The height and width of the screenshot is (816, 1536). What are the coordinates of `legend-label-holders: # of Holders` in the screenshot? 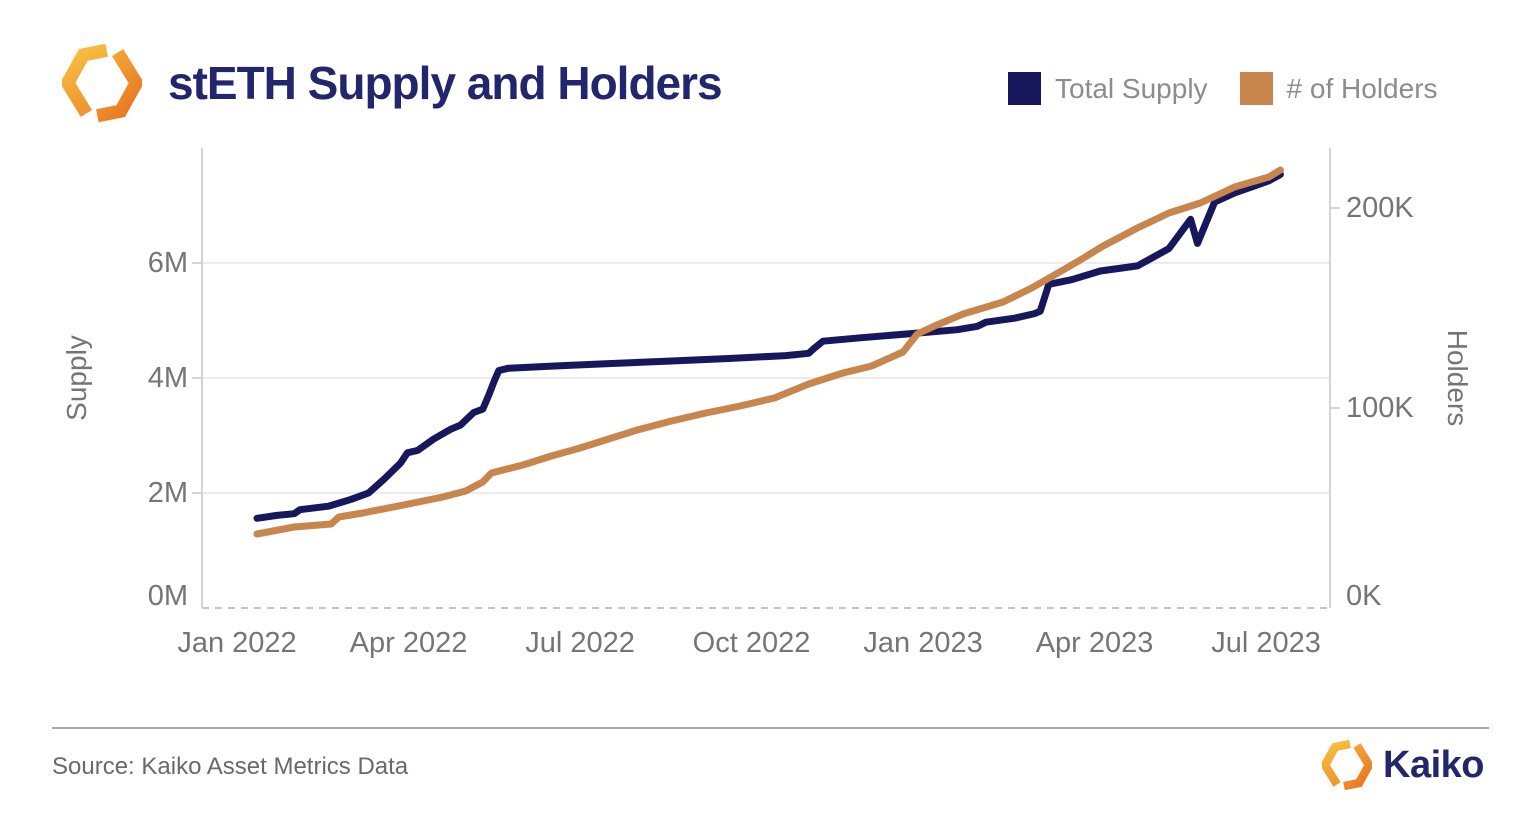 It's located at (1362, 88).